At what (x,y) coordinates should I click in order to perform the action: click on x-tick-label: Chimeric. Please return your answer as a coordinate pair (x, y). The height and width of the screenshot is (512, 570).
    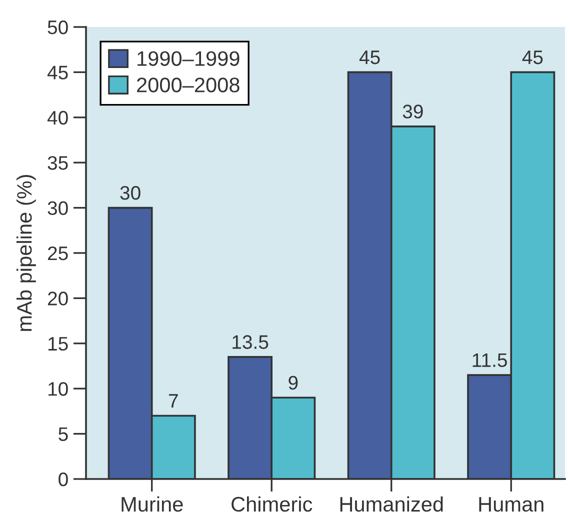
    Looking at the image, I should click on (272, 504).